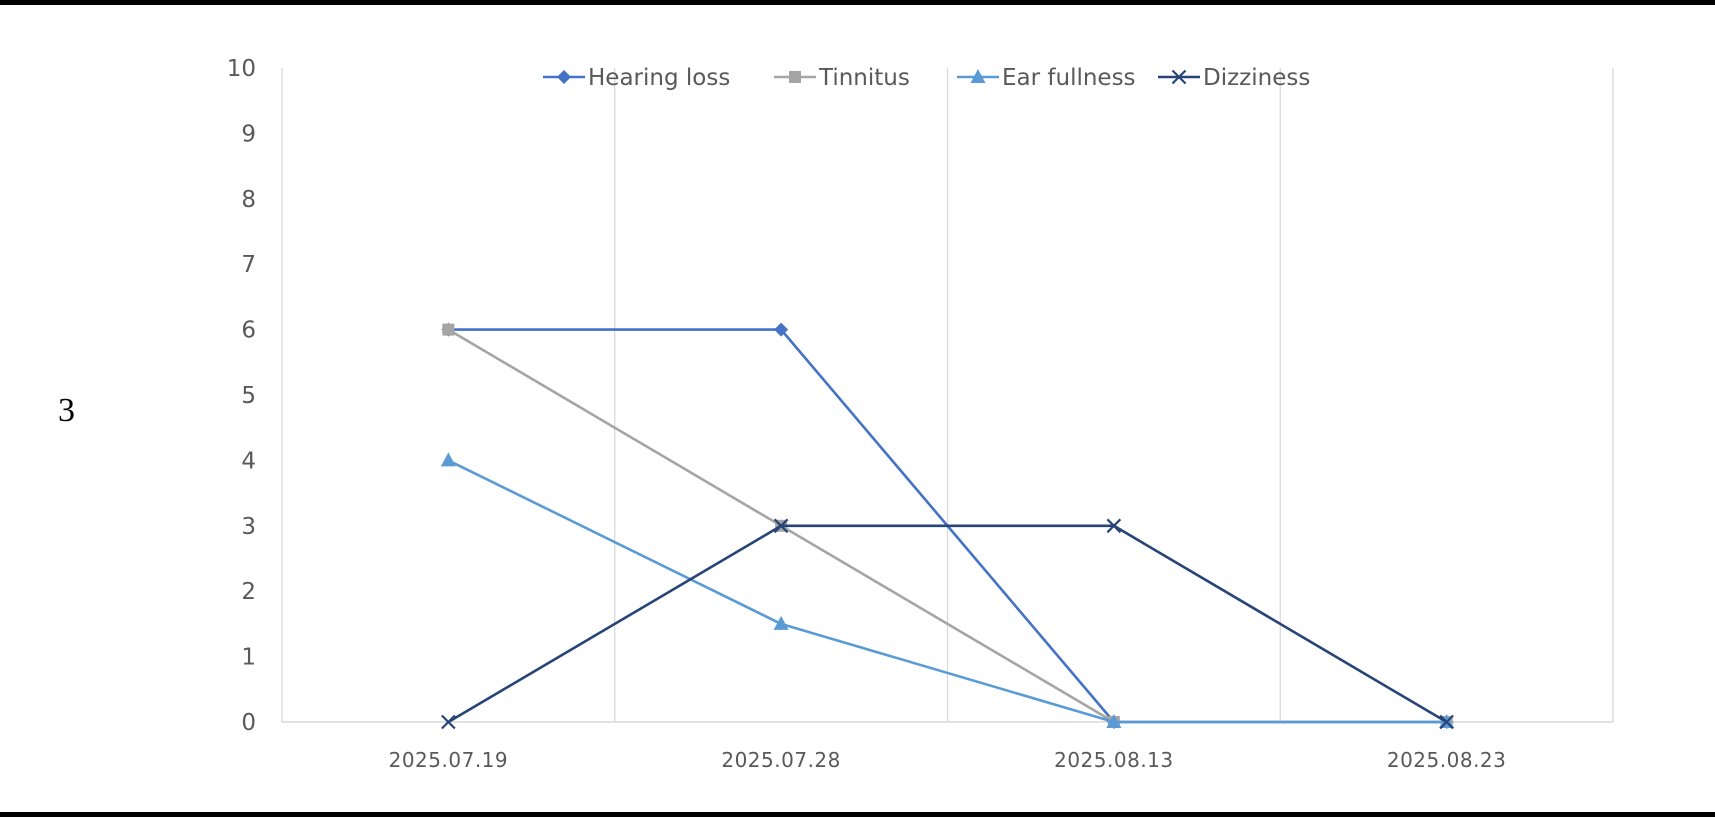 Image resolution: width=1715 pixels, height=818 pixels. Describe the element at coordinates (248, 592) in the screenshot. I see `y-tick-label: 2` at that location.